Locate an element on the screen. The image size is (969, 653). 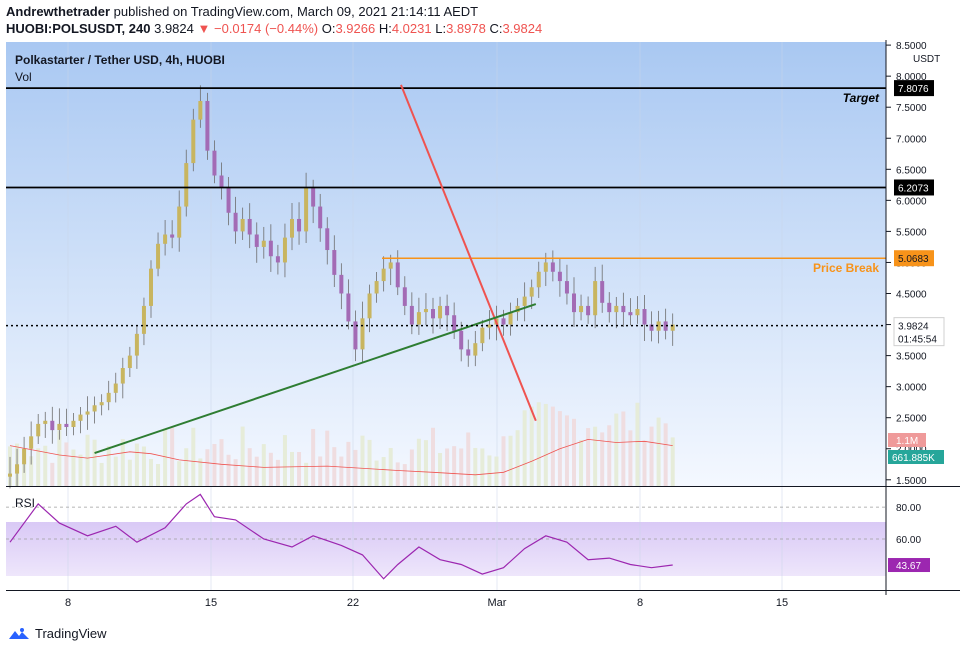
volume-tag is located at coordinates (907, 440).